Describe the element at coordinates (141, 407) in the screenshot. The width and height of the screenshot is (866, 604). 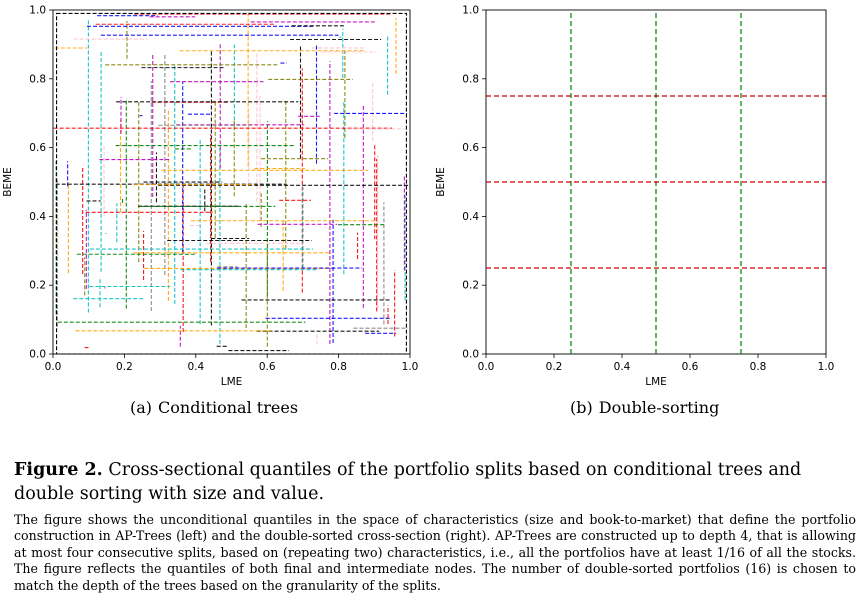
I see `subcaption-a-label: (a)` at that location.